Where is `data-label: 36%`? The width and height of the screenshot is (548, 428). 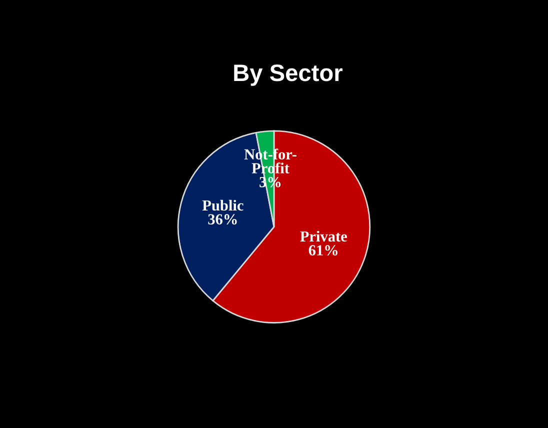 data-label: 36% is located at coordinates (222, 219).